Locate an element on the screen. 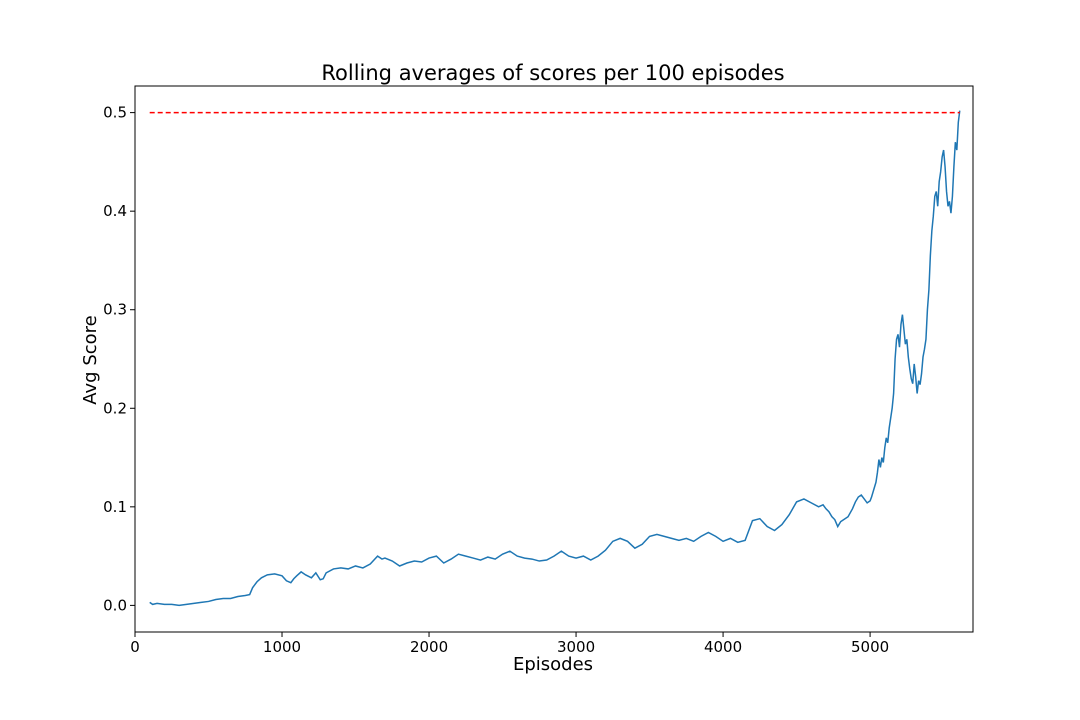 The image size is (1080, 720). x-tick-label: 2000 is located at coordinates (429, 647).